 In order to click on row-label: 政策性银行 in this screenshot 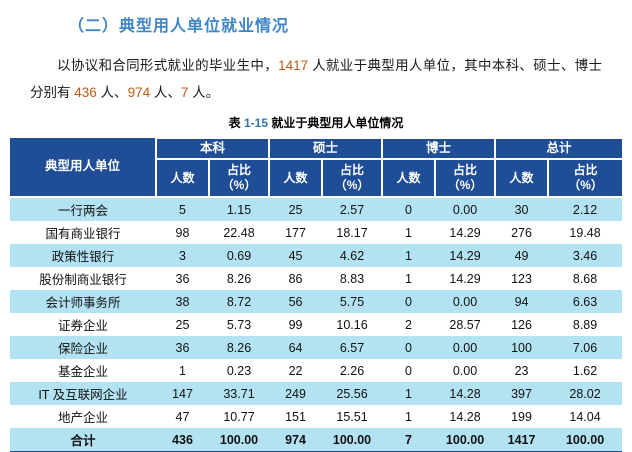, I will do `click(83, 257)`.